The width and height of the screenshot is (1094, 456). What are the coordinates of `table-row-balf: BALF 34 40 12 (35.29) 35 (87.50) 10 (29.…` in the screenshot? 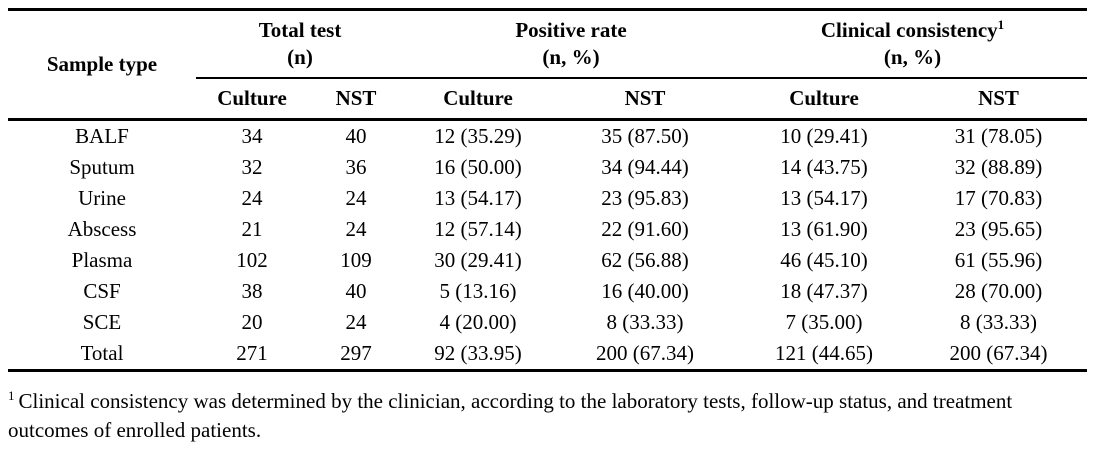 It's located at (547, 136).